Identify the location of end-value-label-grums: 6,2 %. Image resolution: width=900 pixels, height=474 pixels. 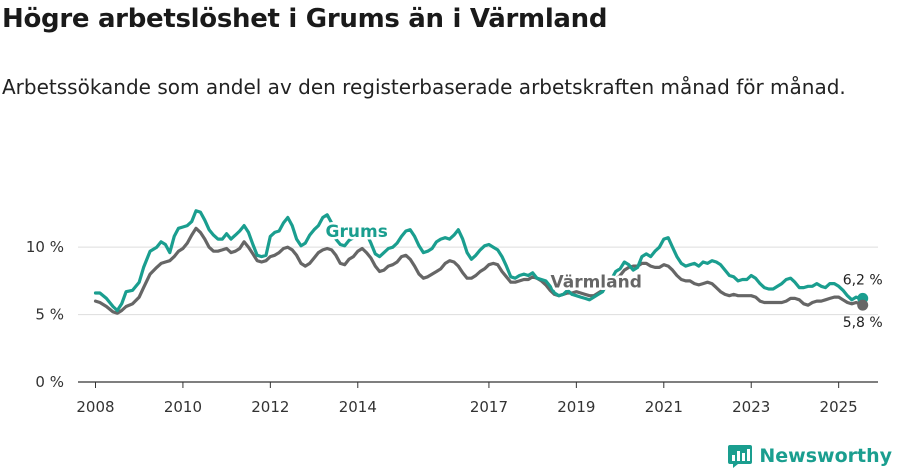
(863, 280).